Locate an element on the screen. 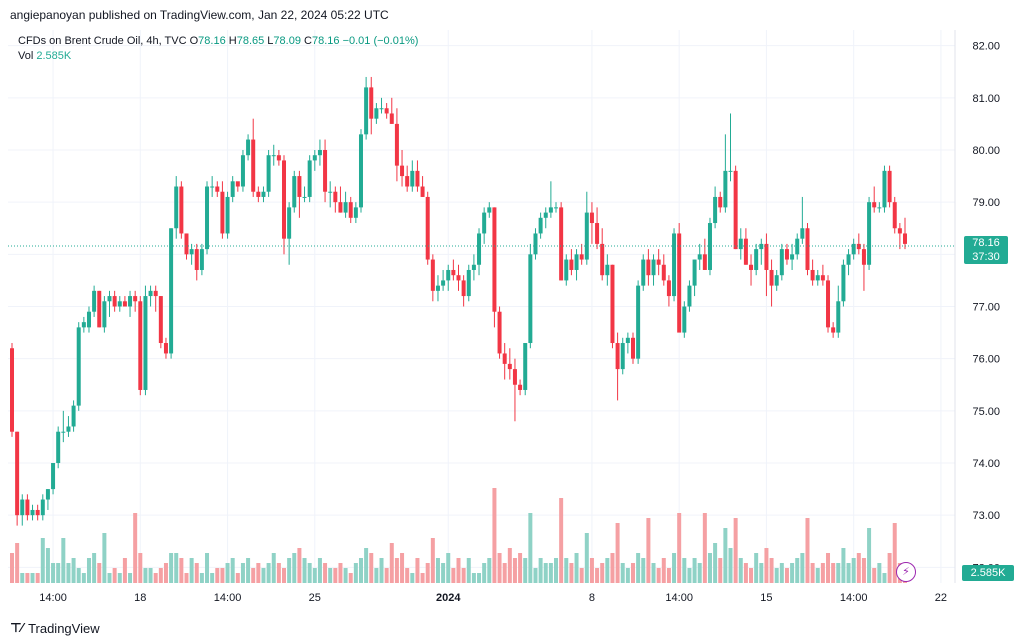  legend-symbol: CFDs on Brent Crude Oil, 4h, TVC is located at coordinates (102, 41).